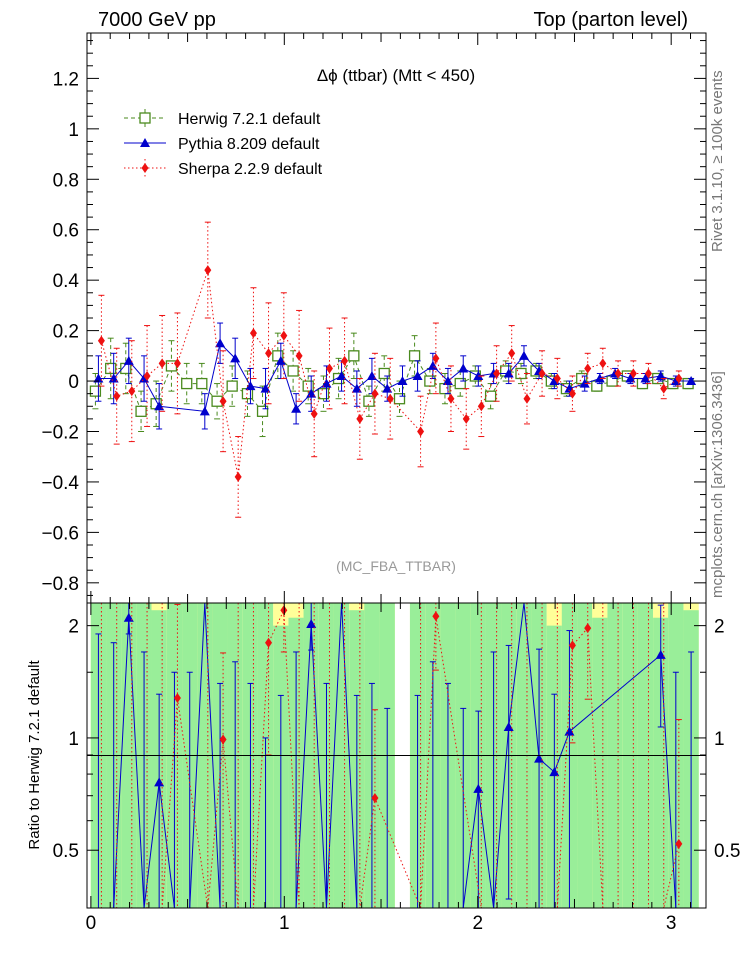  Describe the element at coordinates (66, 332) in the screenshot. I see `y-tick-label: 0.2` at that location.